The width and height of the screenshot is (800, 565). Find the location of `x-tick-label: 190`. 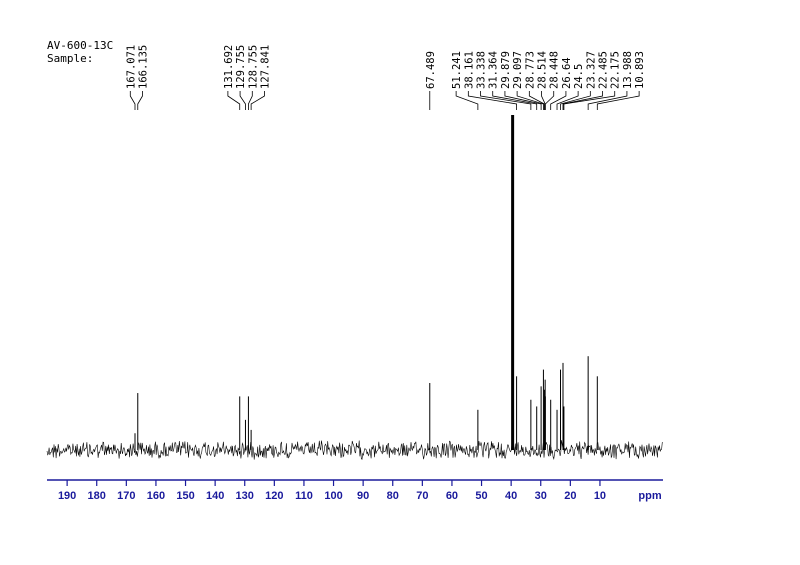

x-tick-label: 190 is located at coordinates (67, 496).